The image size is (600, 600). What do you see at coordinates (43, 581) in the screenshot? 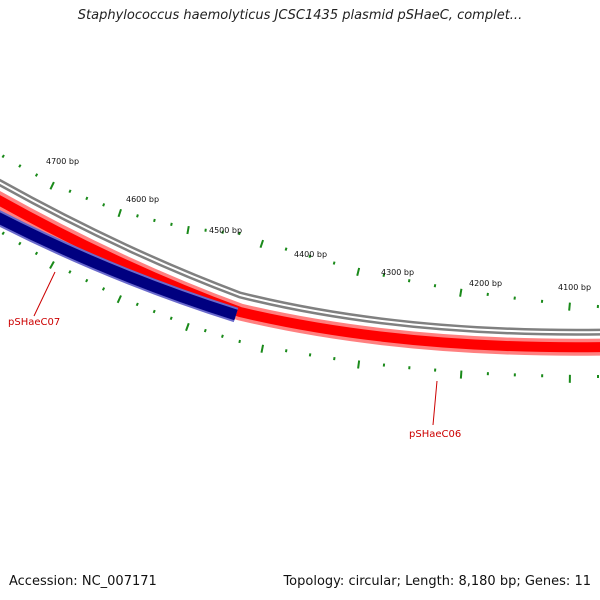
I see `accession-label: Accession:` at bounding box center [43, 581].